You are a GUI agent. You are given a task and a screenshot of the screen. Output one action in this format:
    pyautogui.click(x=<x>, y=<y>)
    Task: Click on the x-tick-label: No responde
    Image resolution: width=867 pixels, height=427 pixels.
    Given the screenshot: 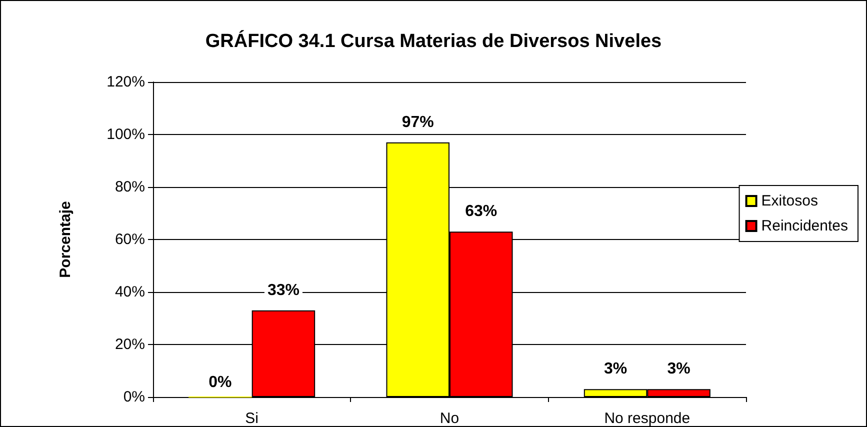 What is the action you would take?
    pyautogui.click(x=647, y=418)
    